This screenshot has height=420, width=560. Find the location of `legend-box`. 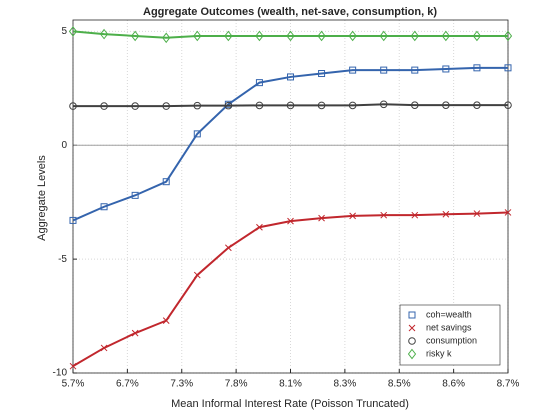

legend-box is located at coordinates (450, 335).